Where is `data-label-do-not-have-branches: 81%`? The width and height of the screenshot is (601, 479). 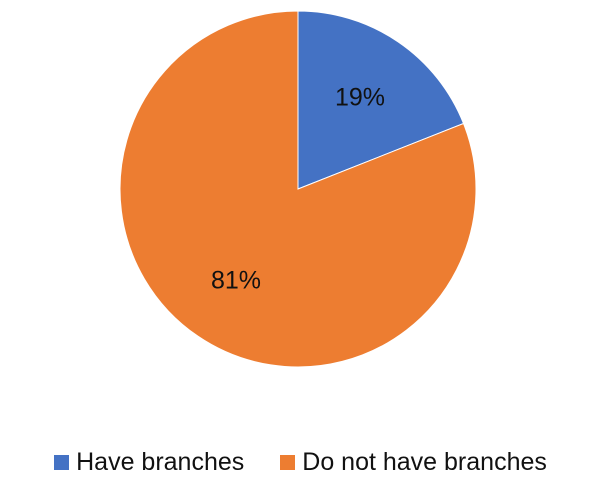
data-label-do-not-have-branches: 81% is located at coordinates (236, 280).